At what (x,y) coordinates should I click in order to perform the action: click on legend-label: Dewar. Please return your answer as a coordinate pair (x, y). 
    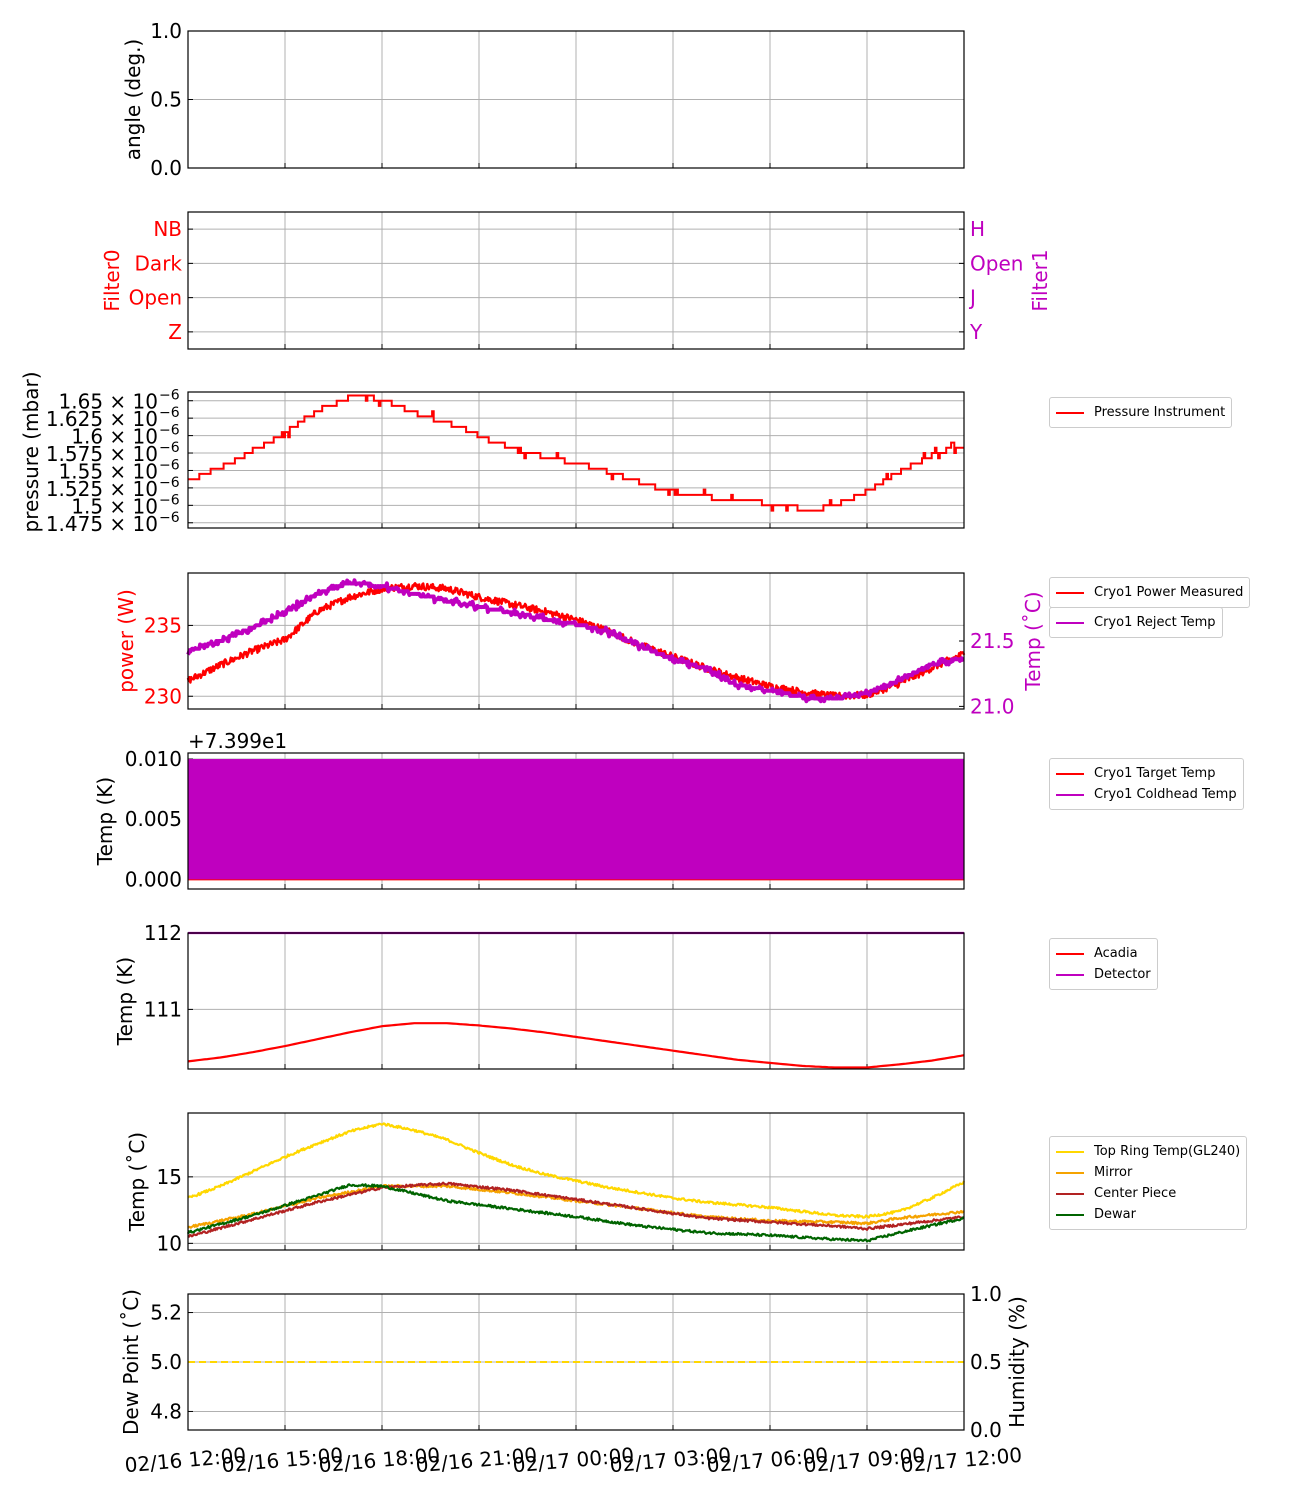
    Looking at the image, I should click on (1115, 1214).